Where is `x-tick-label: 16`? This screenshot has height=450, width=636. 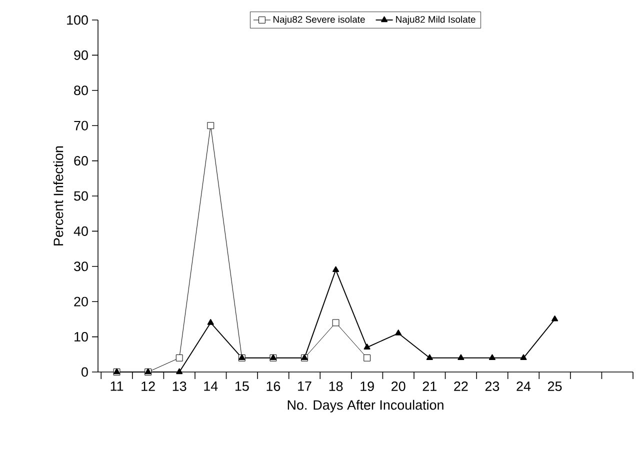
x-tick-label: 16 is located at coordinates (273, 387).